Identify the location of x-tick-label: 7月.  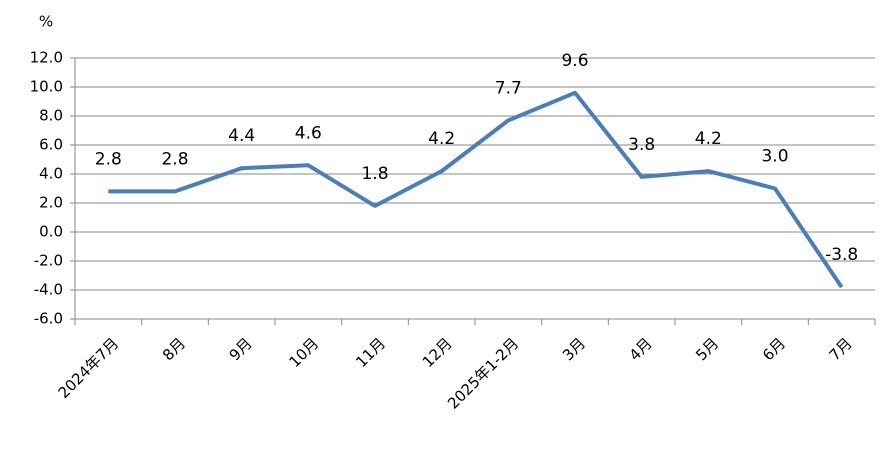
(841, 349).